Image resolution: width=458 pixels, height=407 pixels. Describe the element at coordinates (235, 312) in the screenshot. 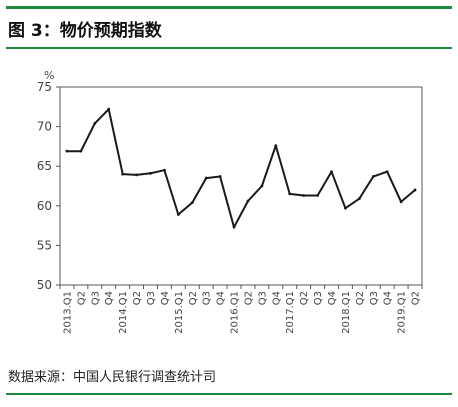

I see `x-tick-label: 2016.Q1` at that location.